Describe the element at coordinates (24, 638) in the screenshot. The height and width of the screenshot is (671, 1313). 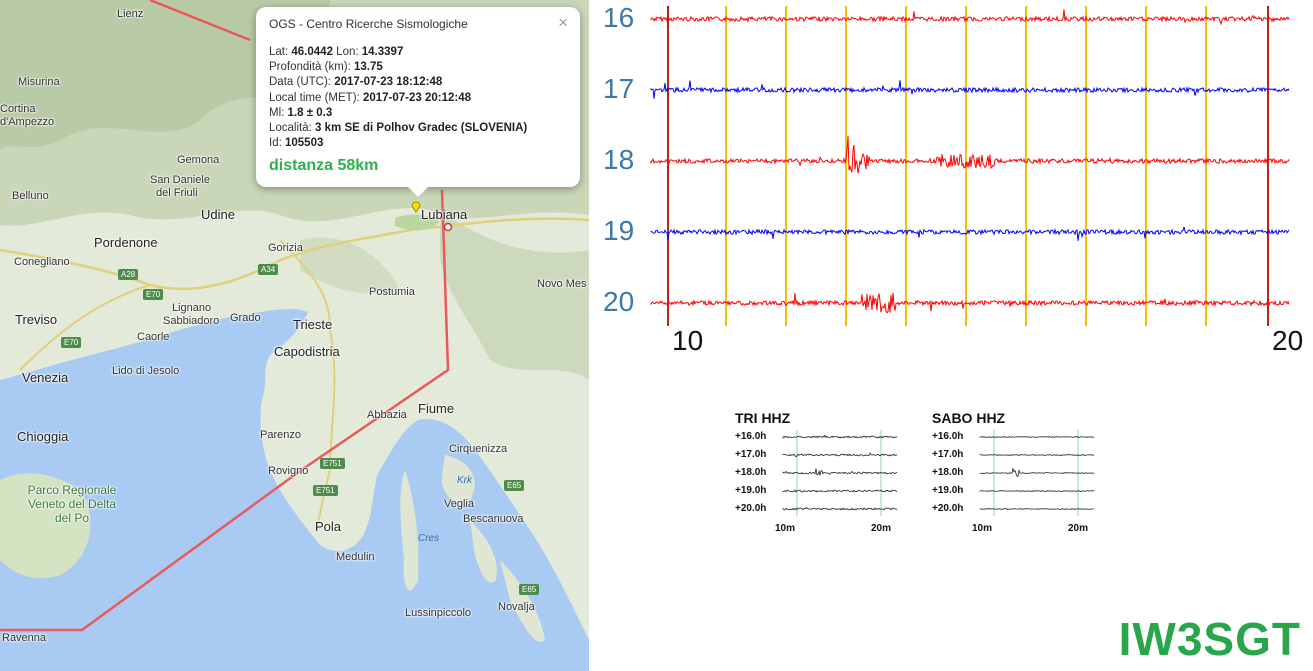
I see `place-label: Ravenna` at that location.